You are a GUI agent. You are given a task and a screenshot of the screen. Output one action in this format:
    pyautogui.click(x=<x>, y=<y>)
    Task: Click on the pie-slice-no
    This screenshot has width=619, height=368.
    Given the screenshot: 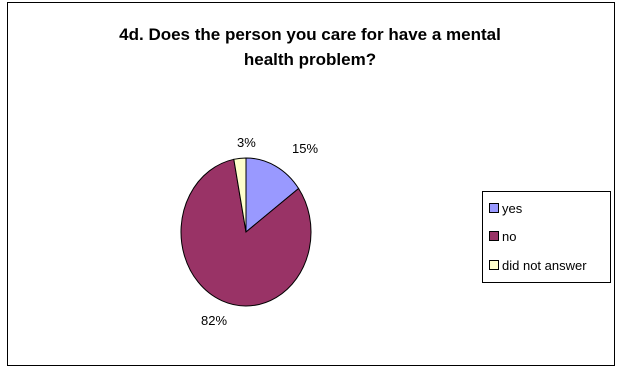 What is the action you would take?
    pyautogui.click(x=246, y=232)
    